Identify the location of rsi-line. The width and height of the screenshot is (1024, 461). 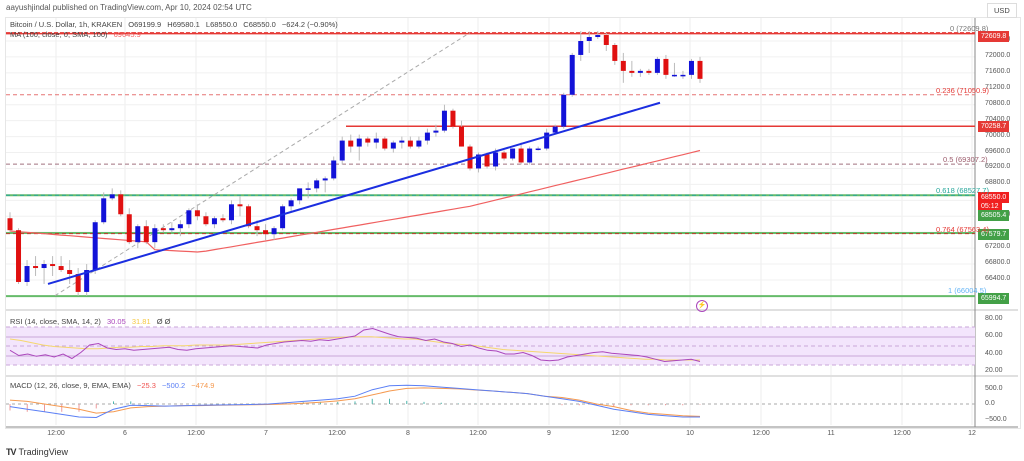
(355, 345).